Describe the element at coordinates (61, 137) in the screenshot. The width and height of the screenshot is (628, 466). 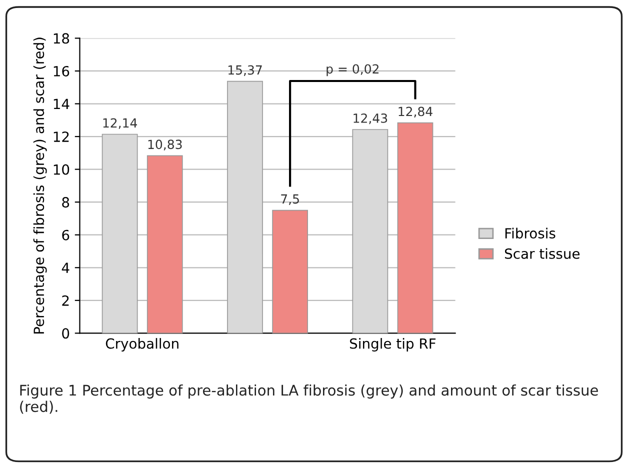
I see `y-tick-label: 12` at that location.